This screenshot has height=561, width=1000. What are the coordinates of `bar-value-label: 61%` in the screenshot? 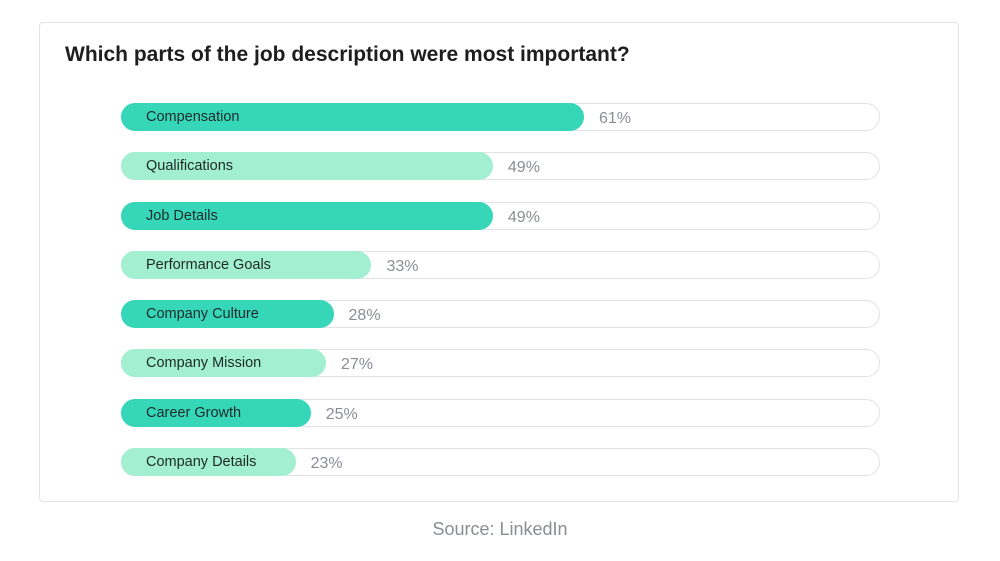 It's located at (615, 118).